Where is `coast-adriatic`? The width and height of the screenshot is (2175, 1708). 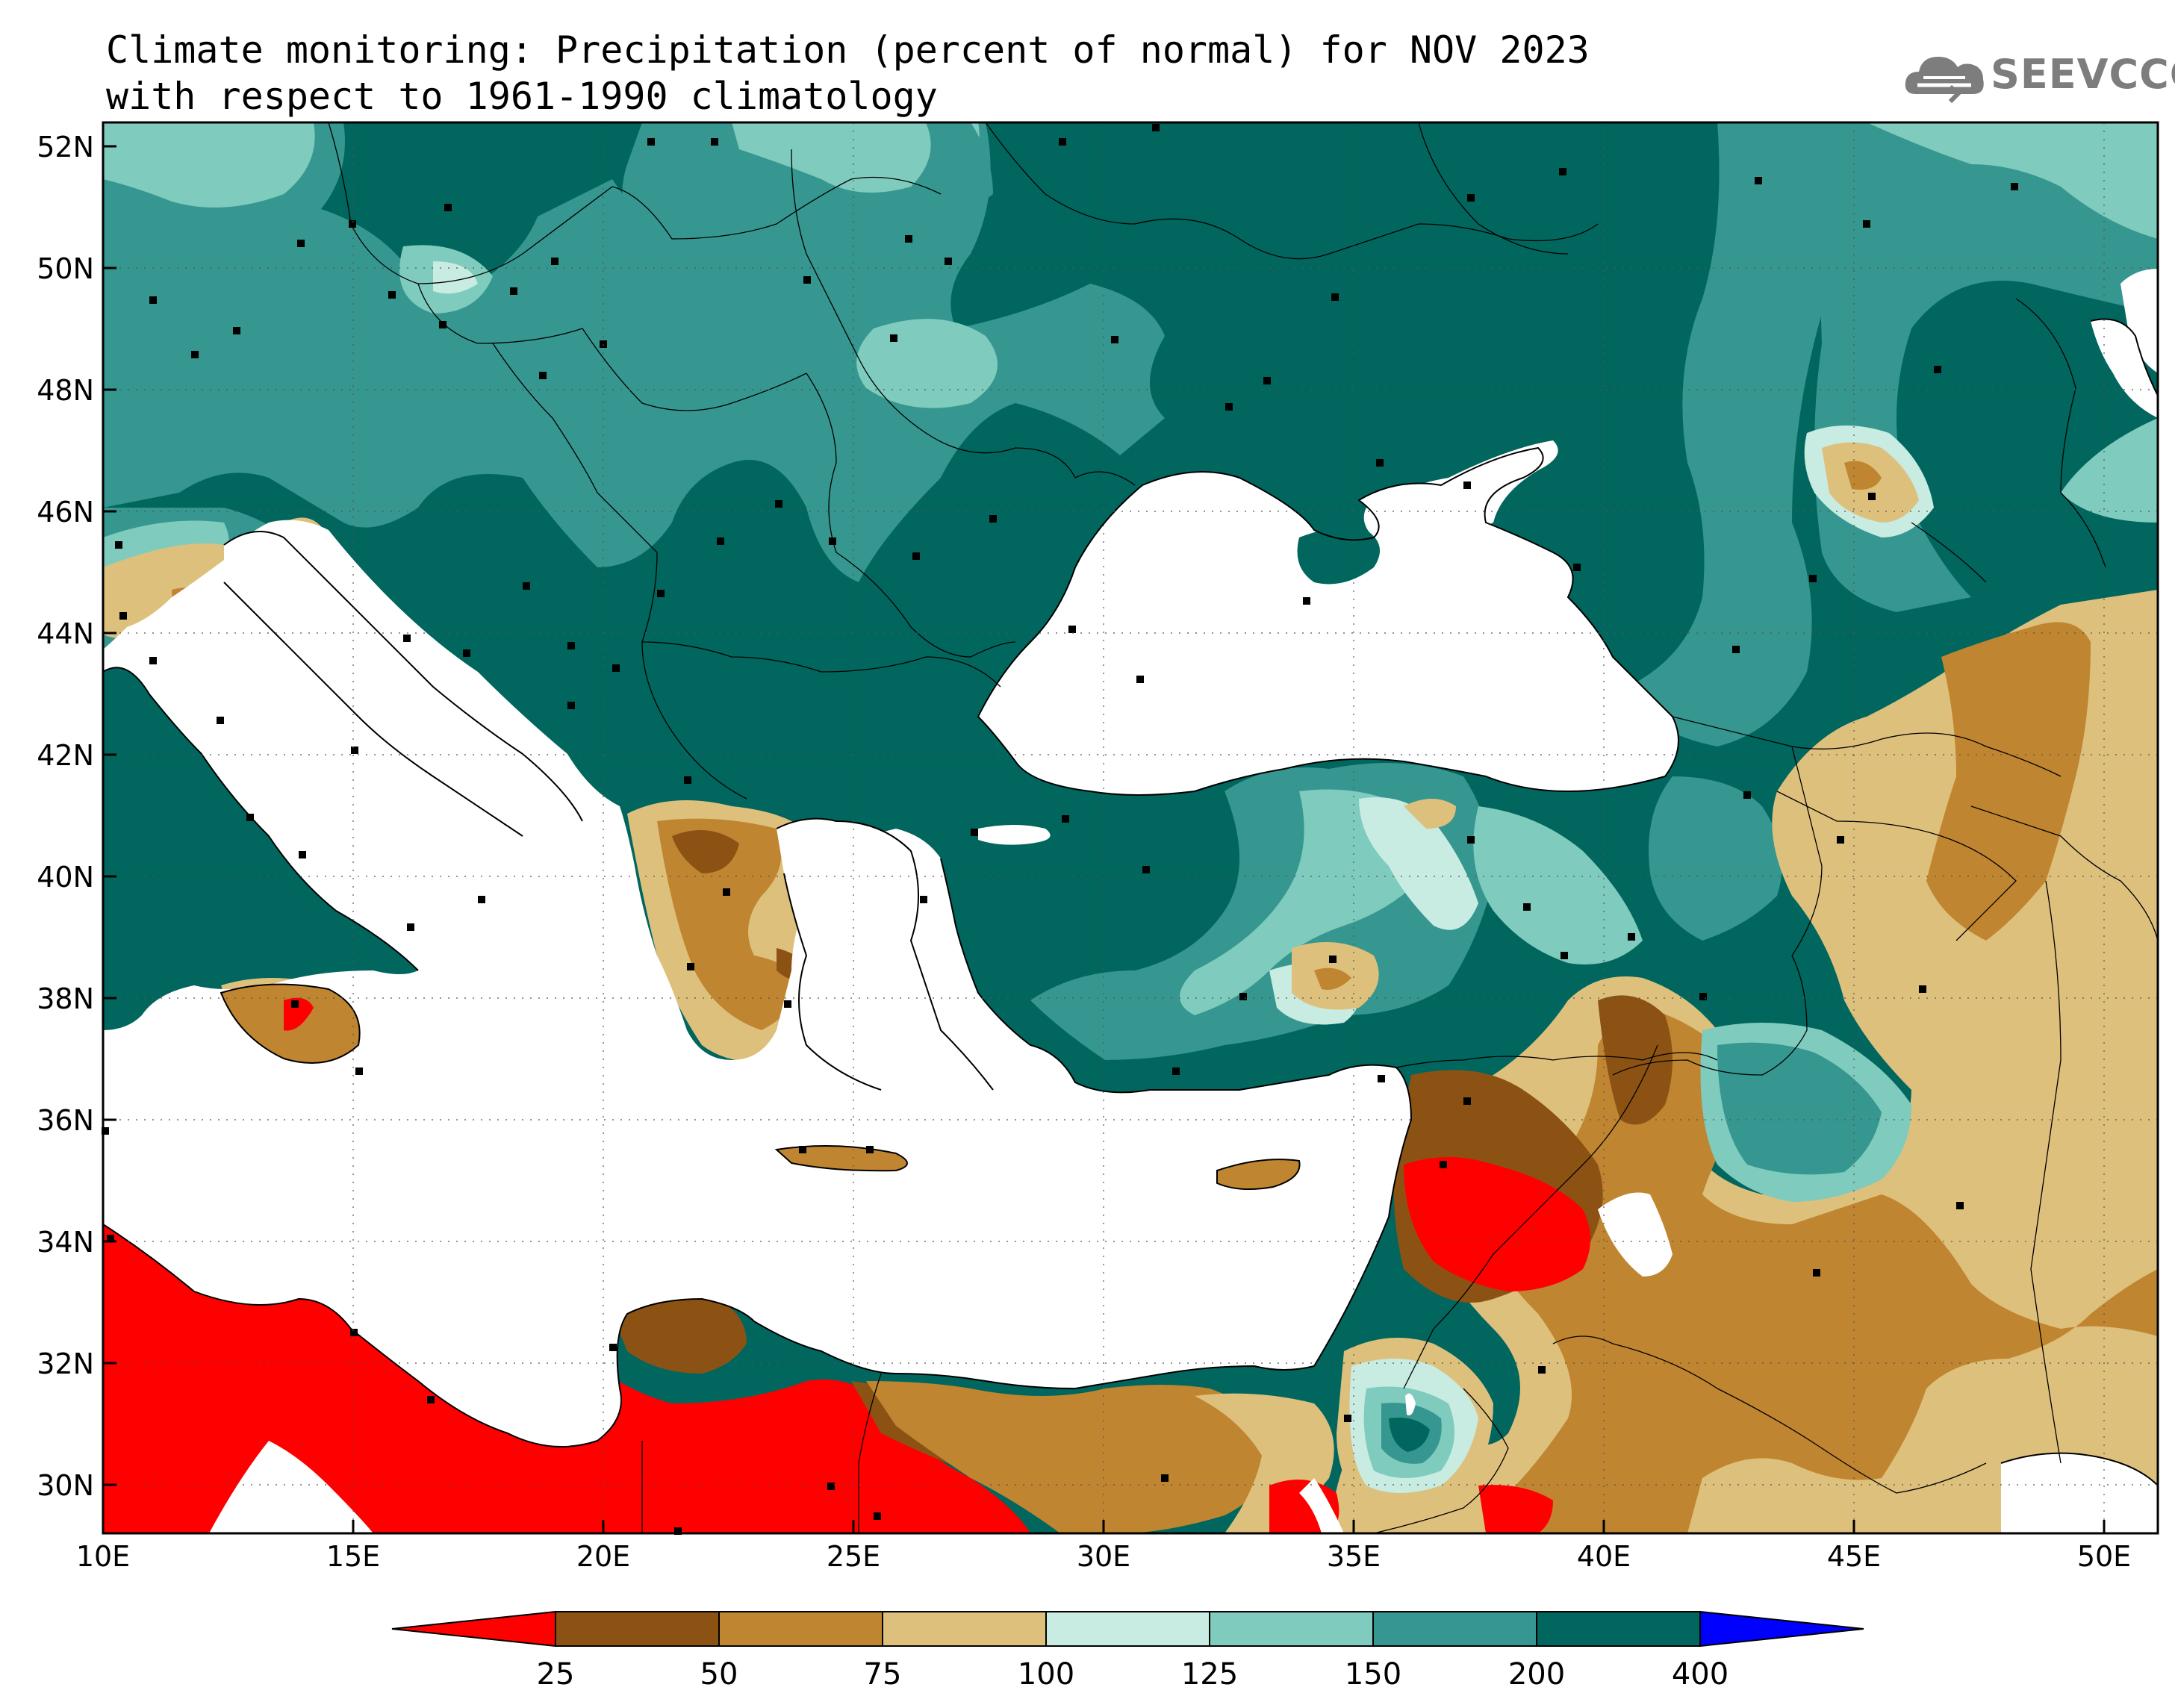
coast-adriatic is located at coordinates (403, 684).